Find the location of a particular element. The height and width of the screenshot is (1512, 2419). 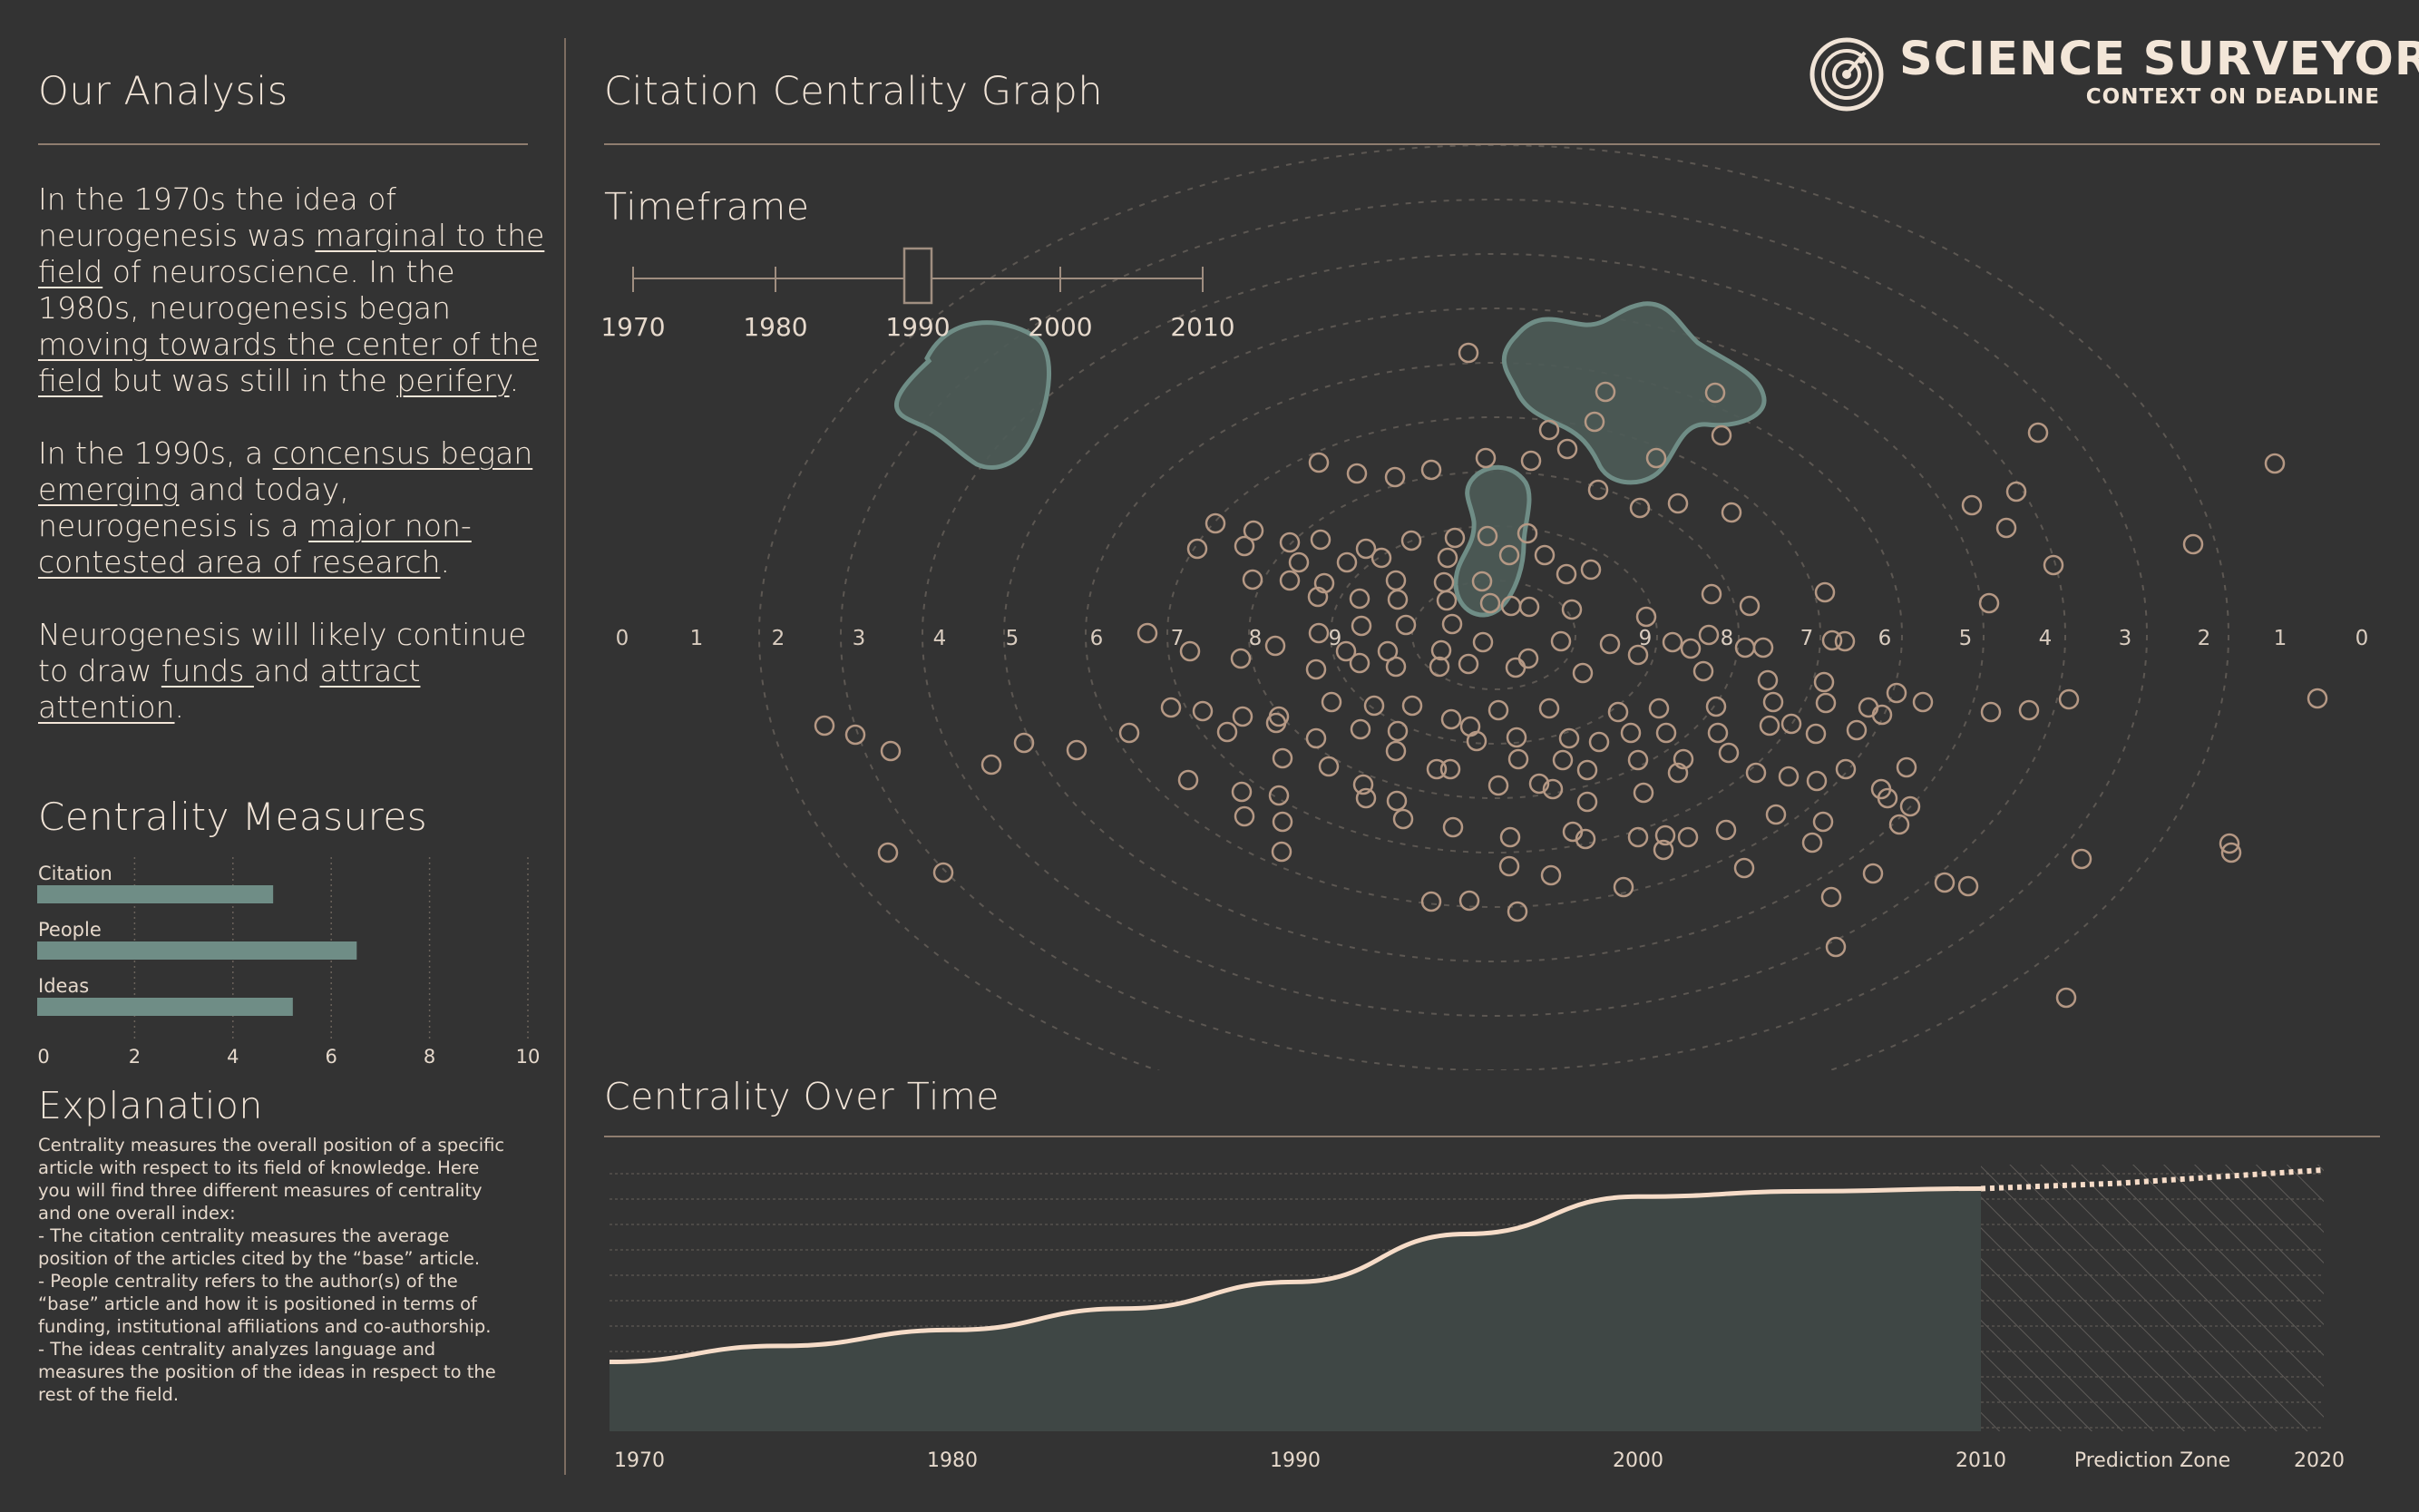

link-attract-attention: attract attention is located at coordinates (230, 689).